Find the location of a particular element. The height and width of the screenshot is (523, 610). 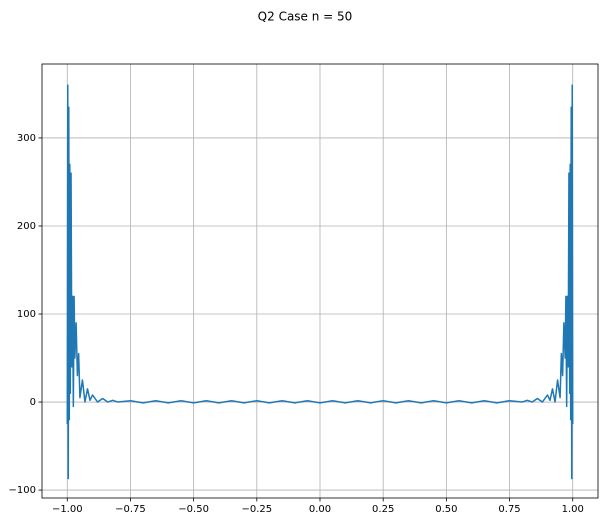

x-tick-label: −0.25 is located at coordinates (256, 509).